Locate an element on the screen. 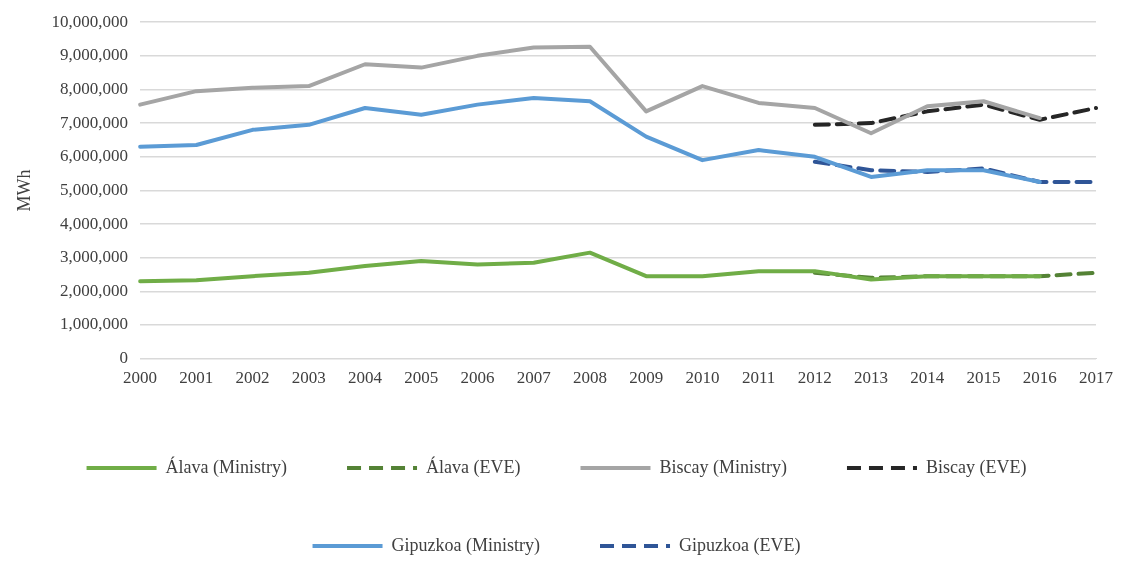 Image resolution: width=1123 pixels, height=570 pixels. x-tick-label: 2014 is located at coordinates (927, 378).